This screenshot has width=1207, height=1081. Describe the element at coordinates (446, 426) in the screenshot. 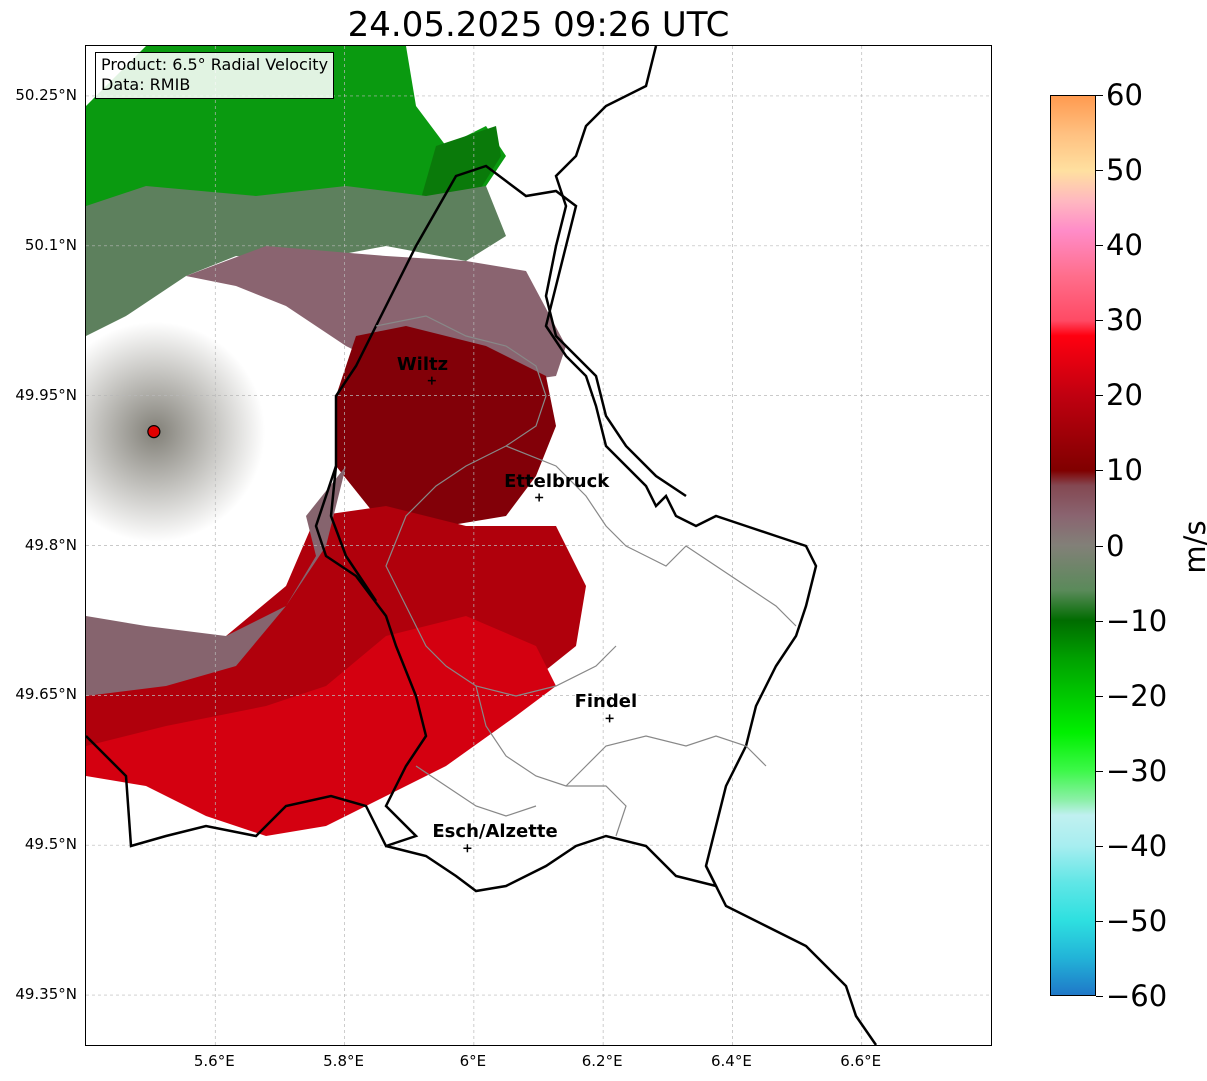

I see `velocity-band-darkred` at that location.